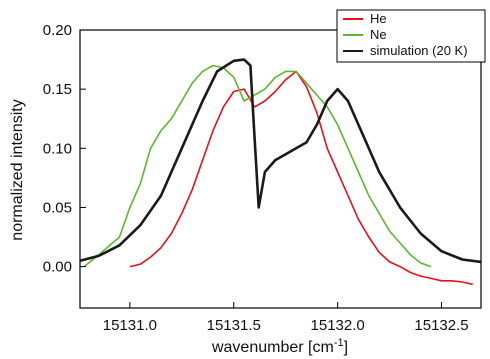  Describe the element at coordinates (57, 267) in the screenshot. I see `y-tick-label: 0.00` at that location.